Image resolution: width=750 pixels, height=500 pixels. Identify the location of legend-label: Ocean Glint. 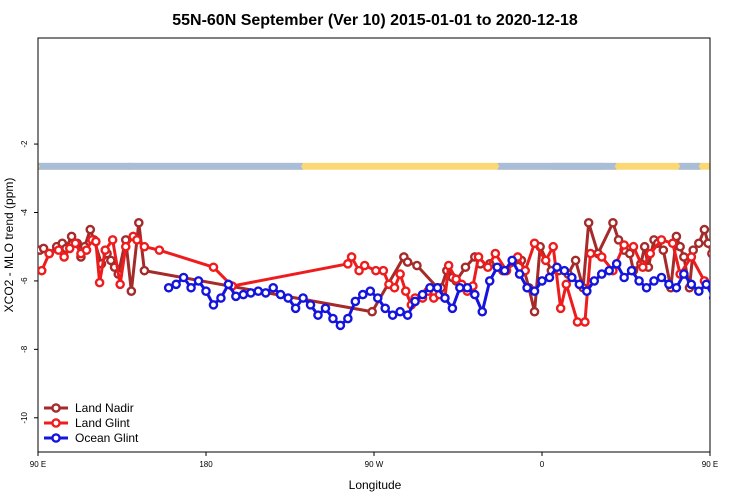
(107, 438).